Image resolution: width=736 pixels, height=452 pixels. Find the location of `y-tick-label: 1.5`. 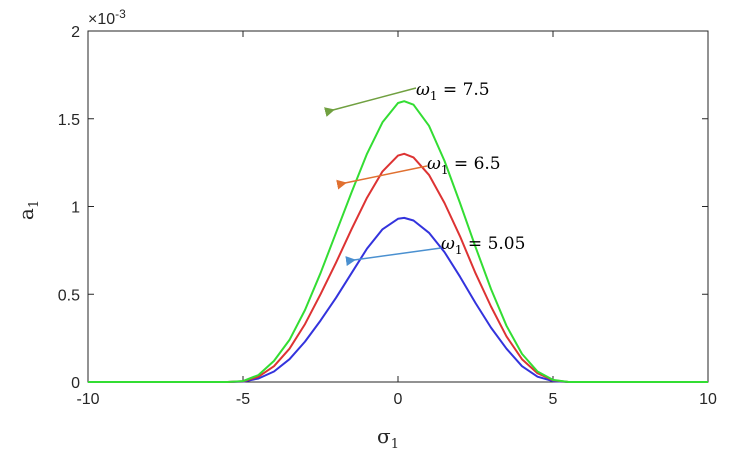

y-tick-label: 1.5 is located at coordinates (69, 120).